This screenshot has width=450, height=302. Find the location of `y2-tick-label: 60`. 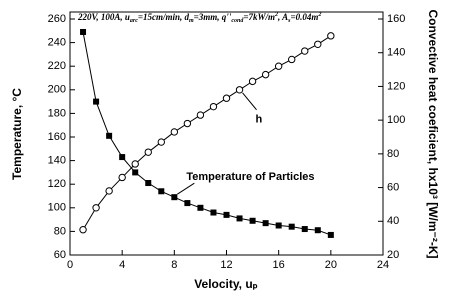

y2-tick-label: 60 is located at coordinates (393, 187).